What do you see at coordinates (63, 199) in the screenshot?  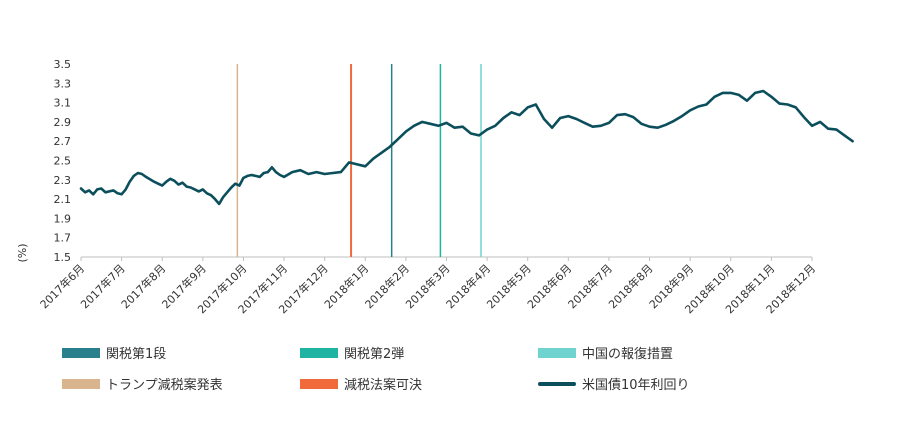 I see `y-tick-label: 2.1` at bounding box center [63, 199].